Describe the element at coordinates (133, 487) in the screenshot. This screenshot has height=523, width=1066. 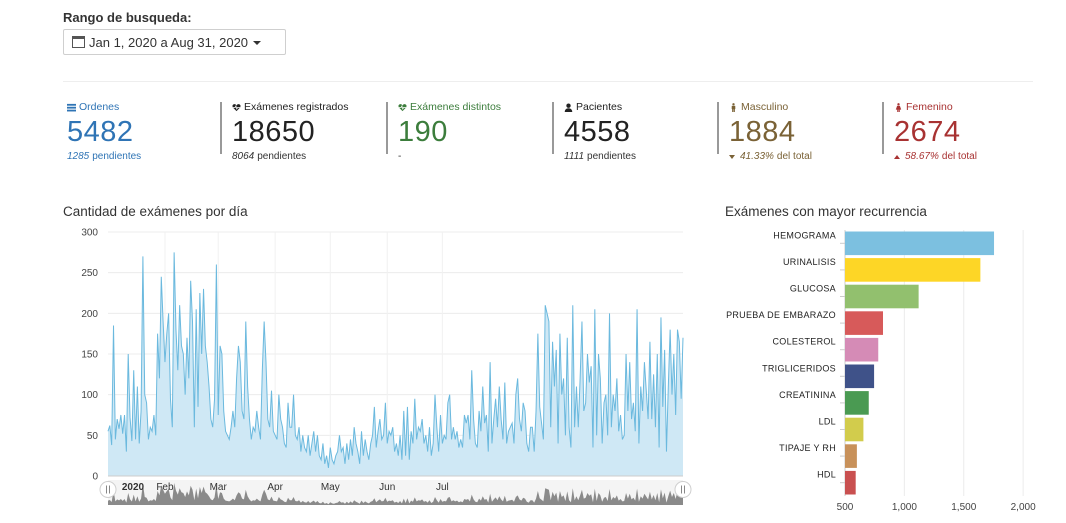
I see `navigator-year-label: 2020` at that location.